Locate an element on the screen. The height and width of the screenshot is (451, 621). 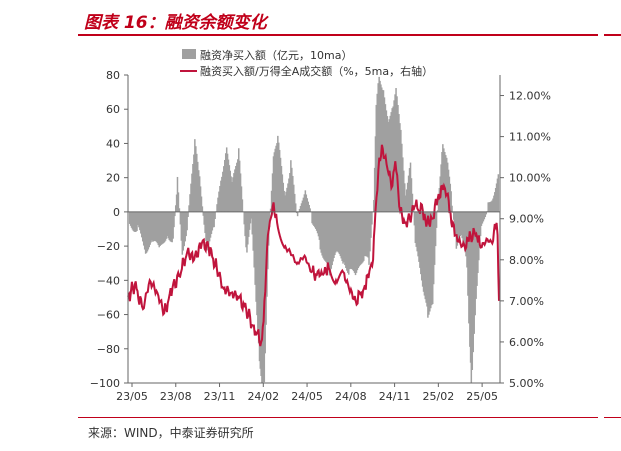
x-tick-label: 23/08 is located at coordinates (176, 396).